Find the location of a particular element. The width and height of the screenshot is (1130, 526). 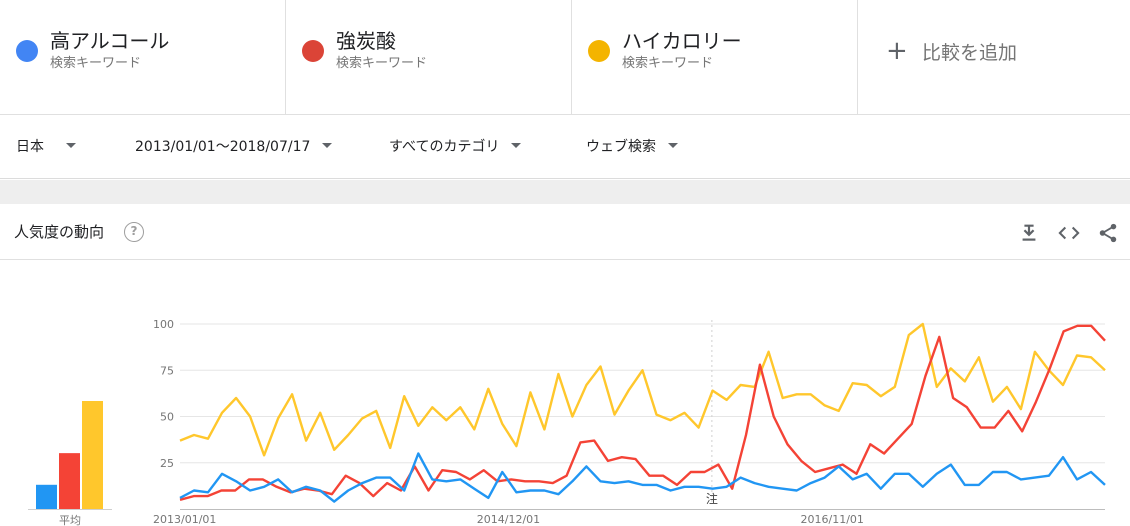

share-icon is located at coordinates (1108, 233).